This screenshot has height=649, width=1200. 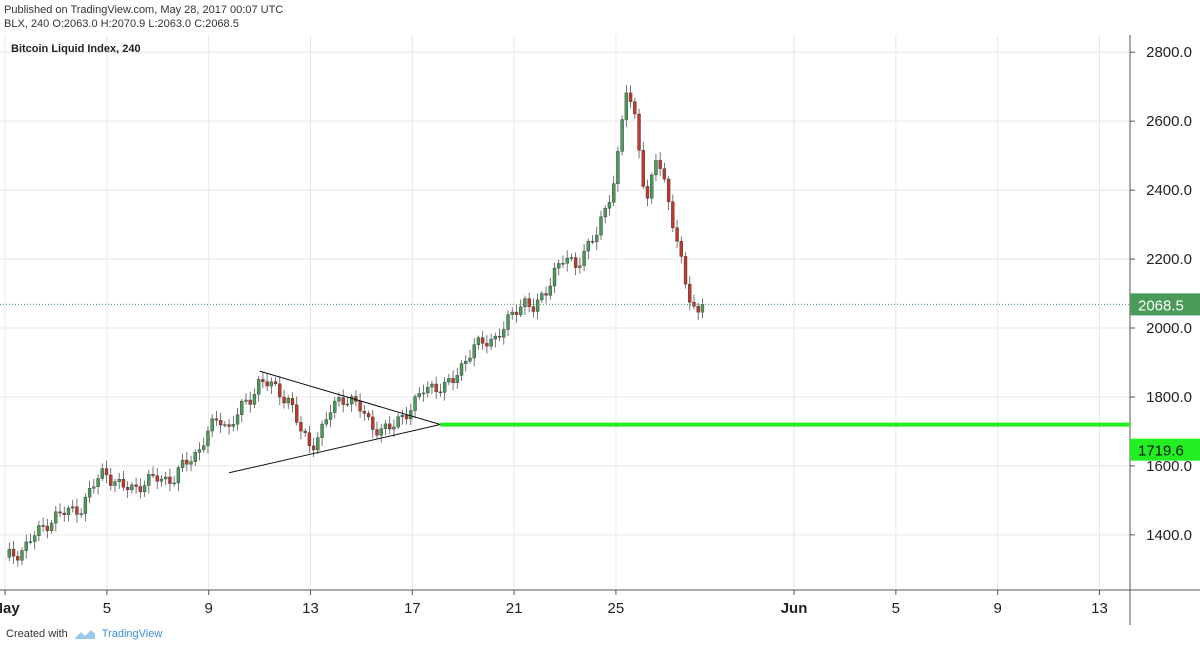 I want to click on x-tick-label: 13, so click(x=310, y=608).